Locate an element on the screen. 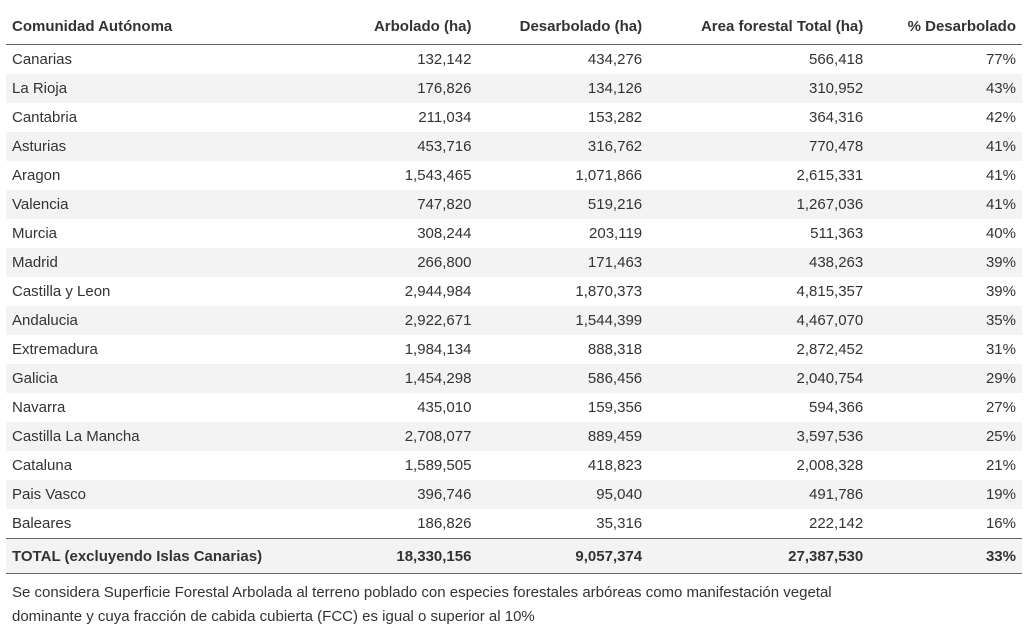  cell-value: 453,716 is located at coordinates (444, 146).